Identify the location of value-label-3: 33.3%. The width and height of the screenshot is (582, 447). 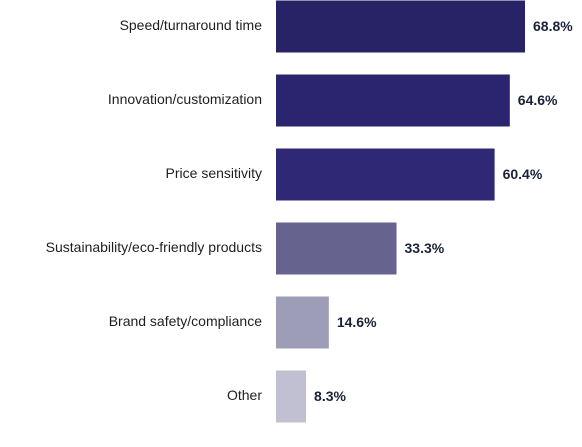
(425, 248).